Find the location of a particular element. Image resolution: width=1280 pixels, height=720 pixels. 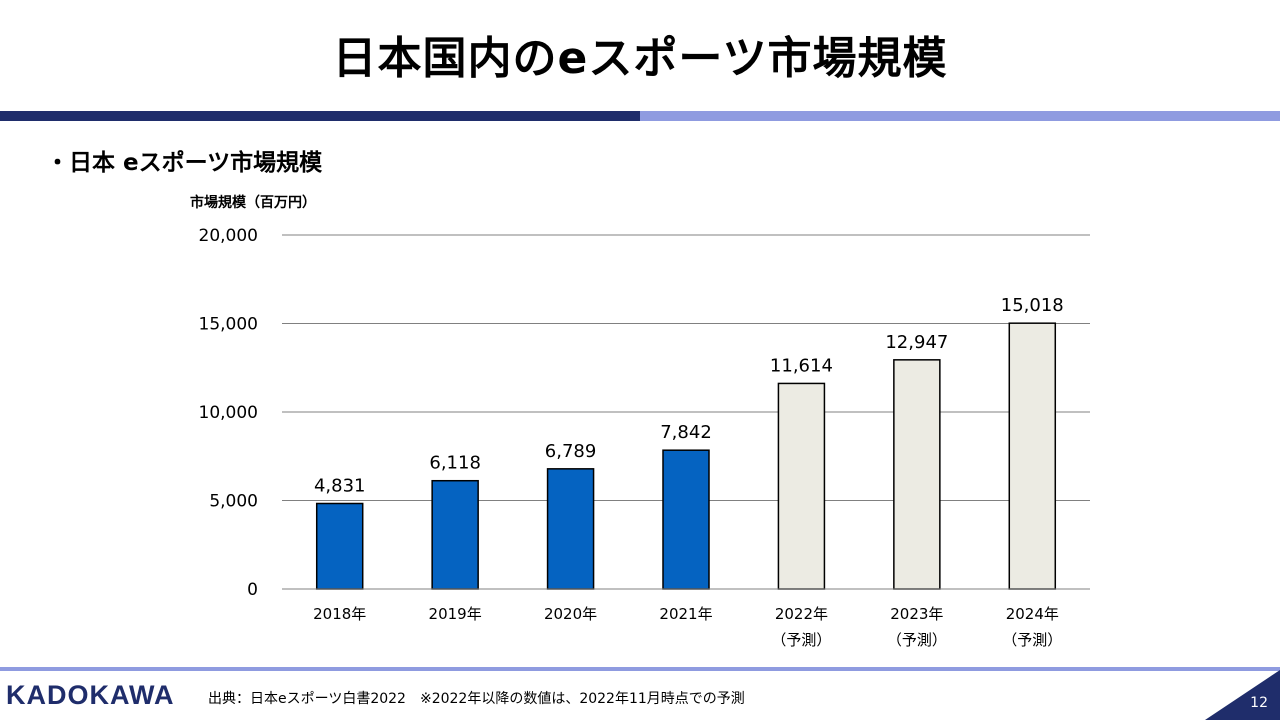

y-axis-label: 市場規模（百万円） is located at coordinates (253, 202).